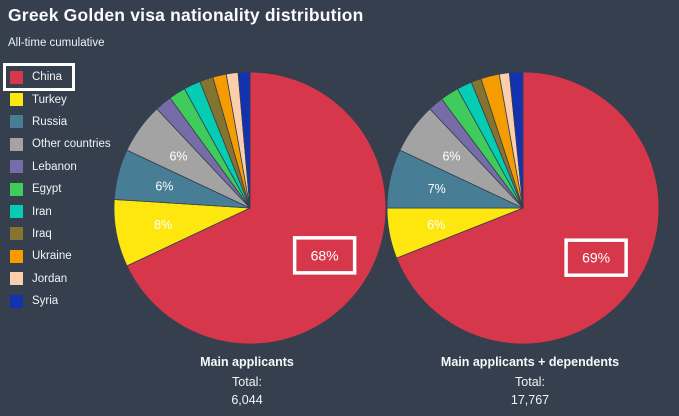 The width and height of the screenshot is (679, 416). What do you see at coordinates (436, 225) in the screenshot?
I see `slice-label-turkey: 6%` at bounding box center [436, 225].